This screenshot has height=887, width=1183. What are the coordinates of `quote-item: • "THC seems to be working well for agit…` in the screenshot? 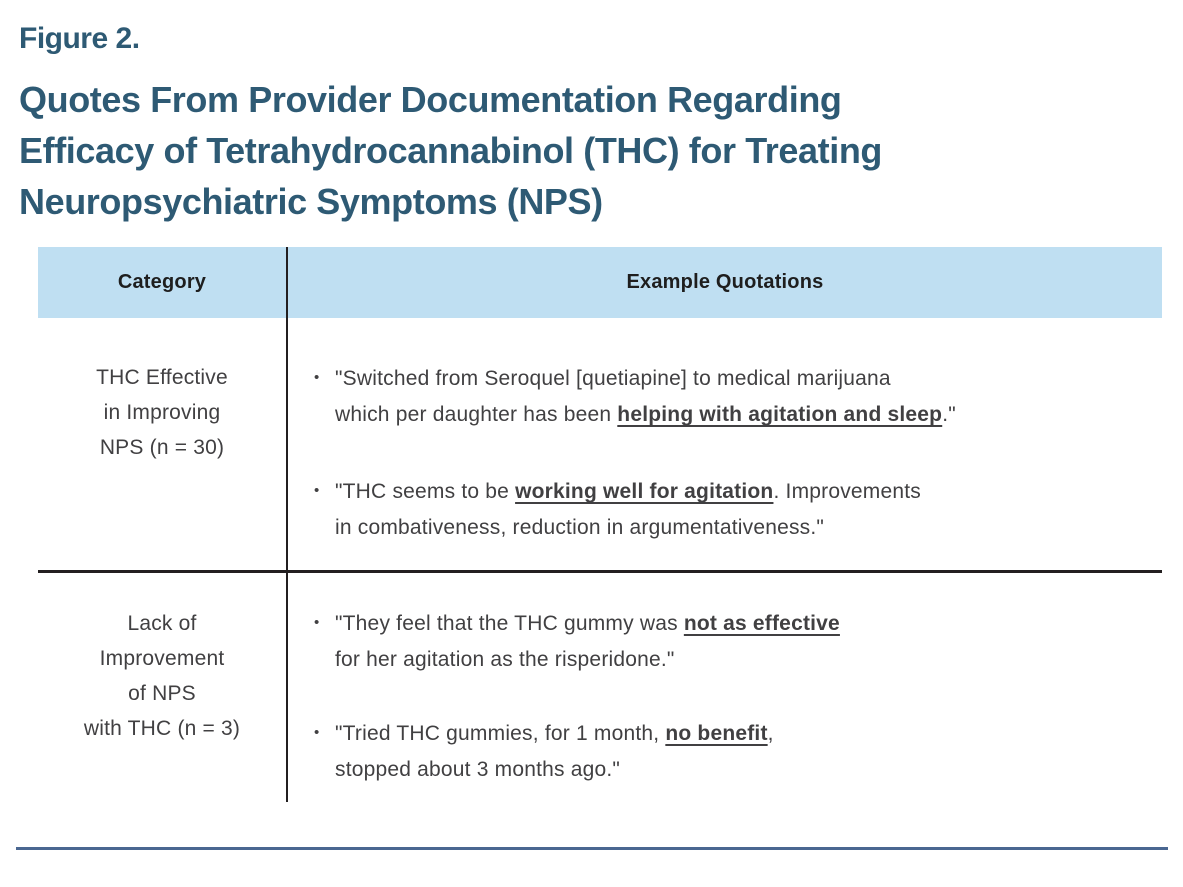 It's located at (720, 510).